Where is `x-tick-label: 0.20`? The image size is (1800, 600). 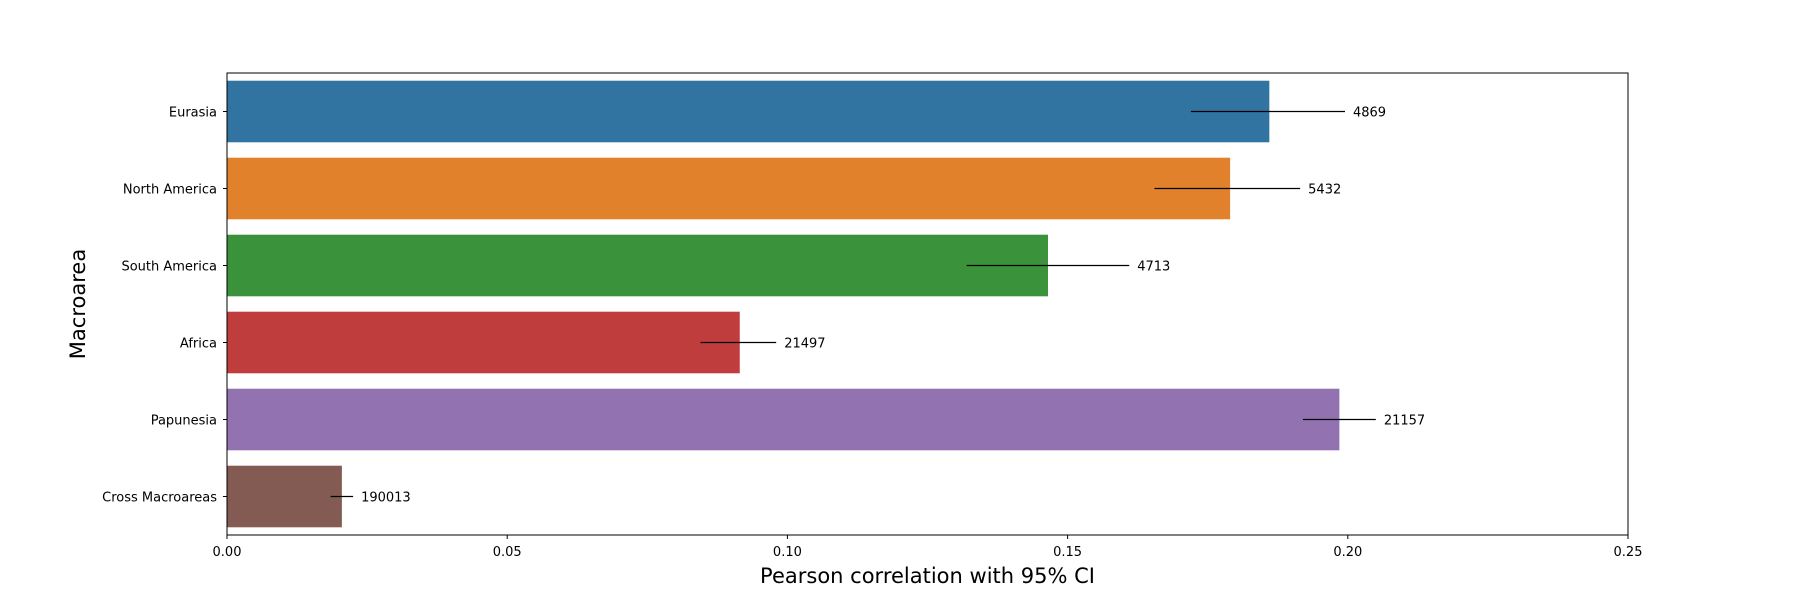
x-tick-label: 0.20 is located at coordinates (1347, 552).